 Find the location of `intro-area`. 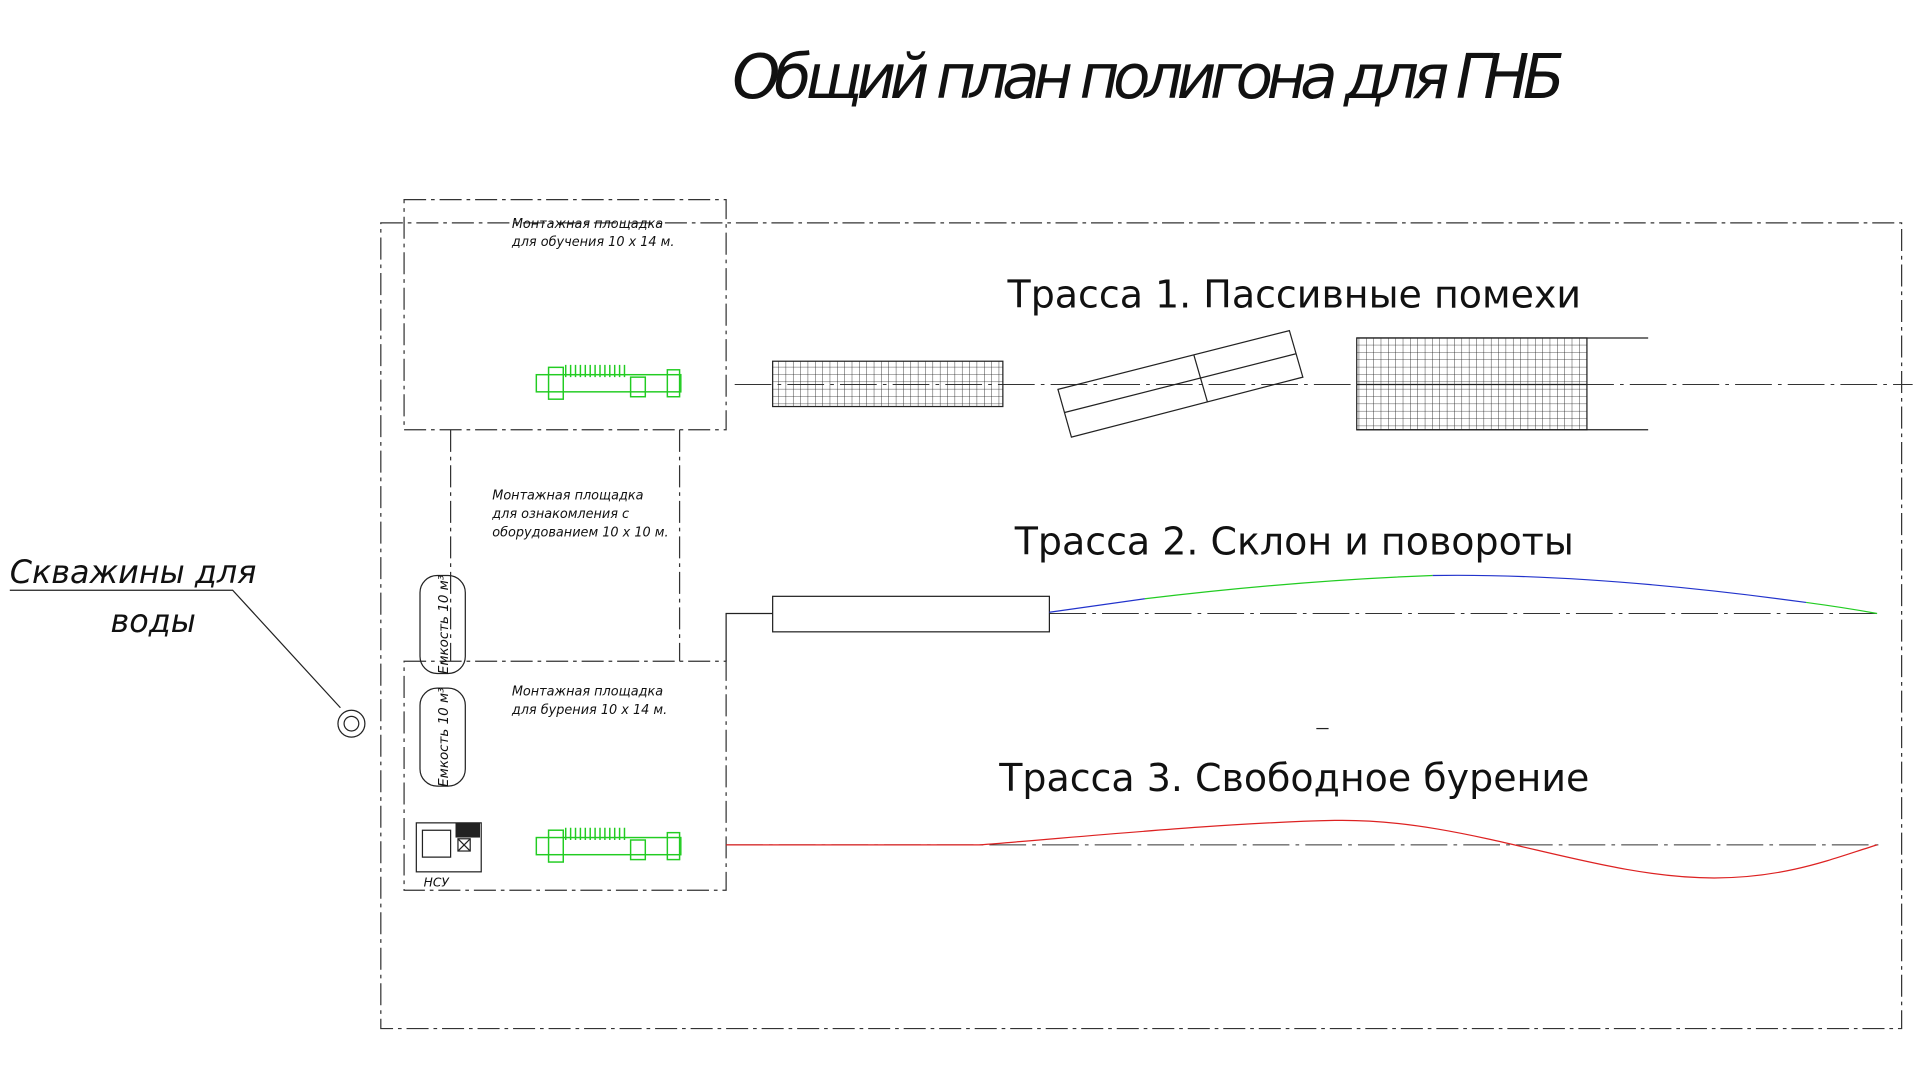

intro-area is located at coordinates (565, 545).